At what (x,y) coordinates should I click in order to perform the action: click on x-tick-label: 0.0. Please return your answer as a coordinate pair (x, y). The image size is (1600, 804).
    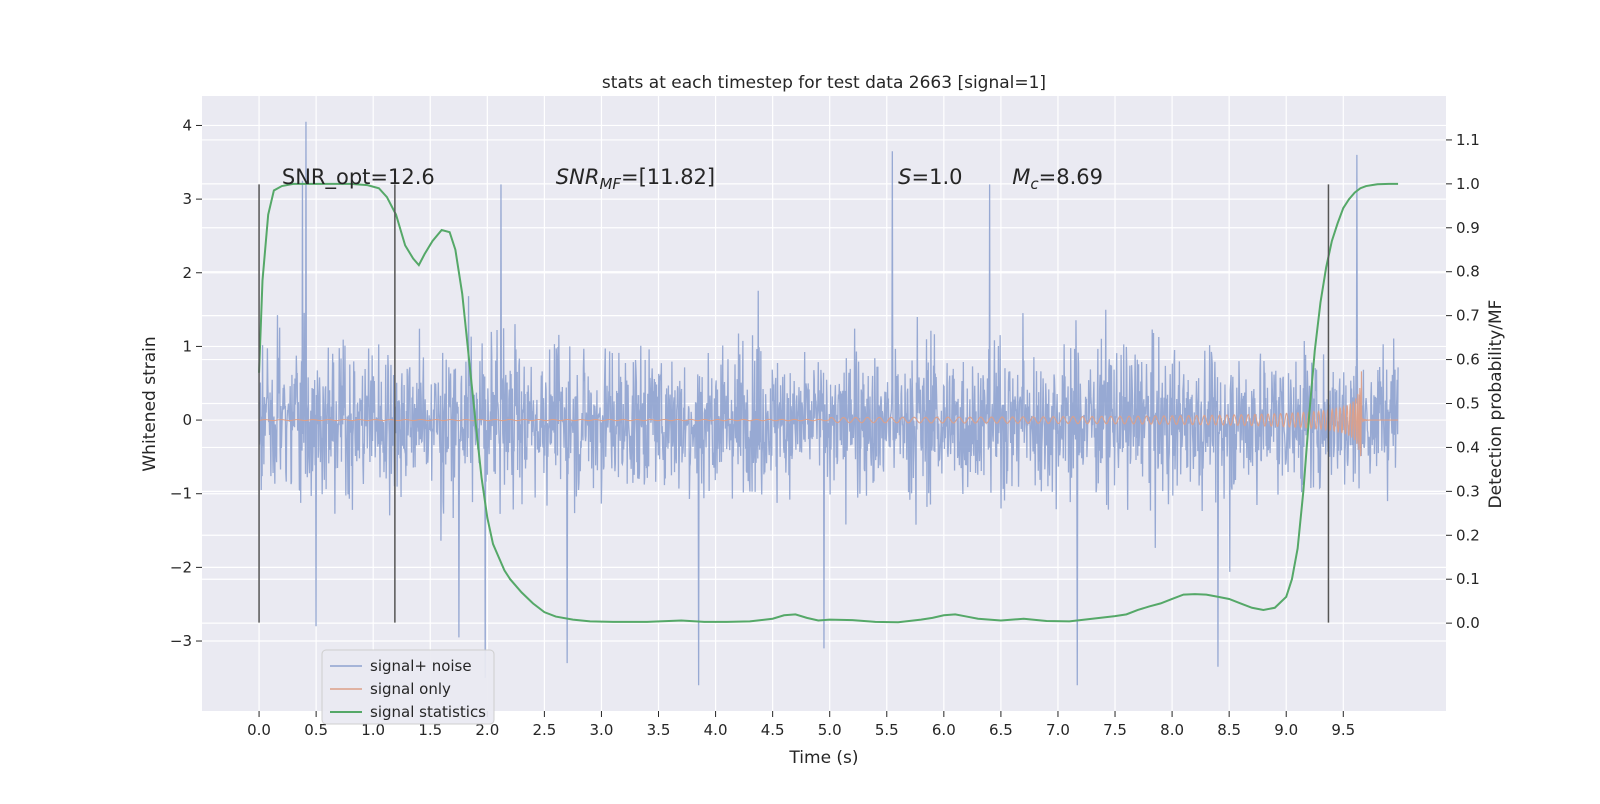
    Looking at the image, I should click on (259, 730).